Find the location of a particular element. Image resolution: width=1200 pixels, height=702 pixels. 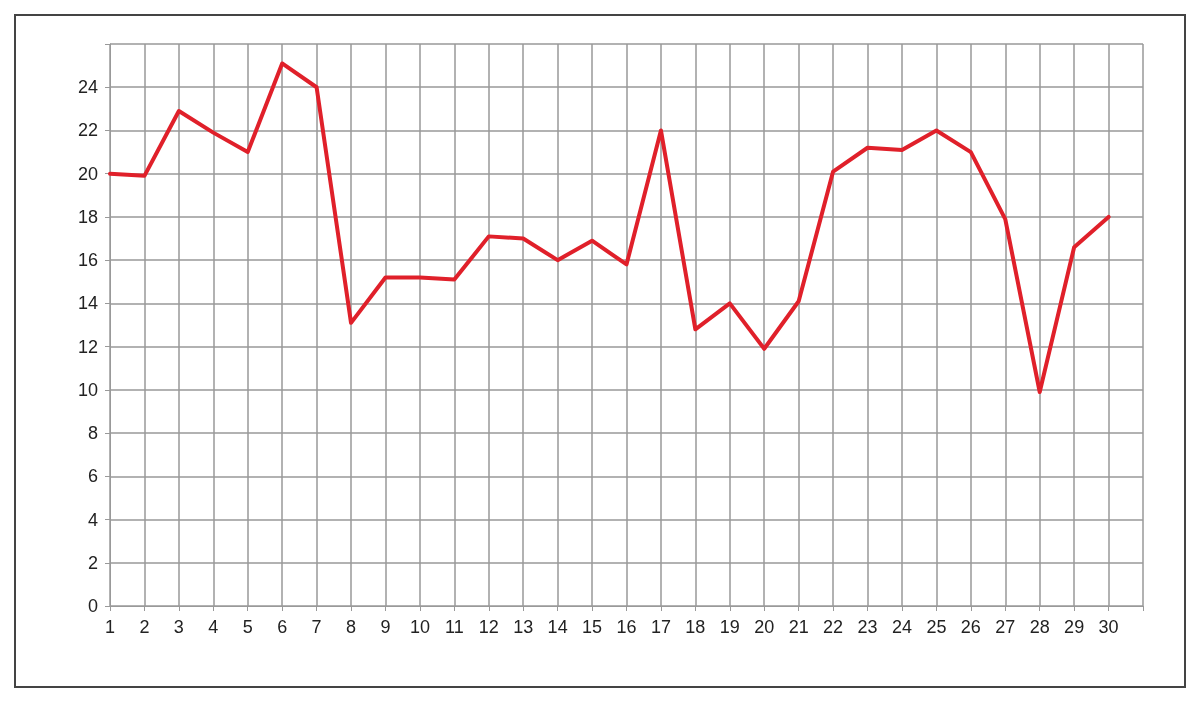

x-tick-label: 13 is located at coordinates (523, 627).